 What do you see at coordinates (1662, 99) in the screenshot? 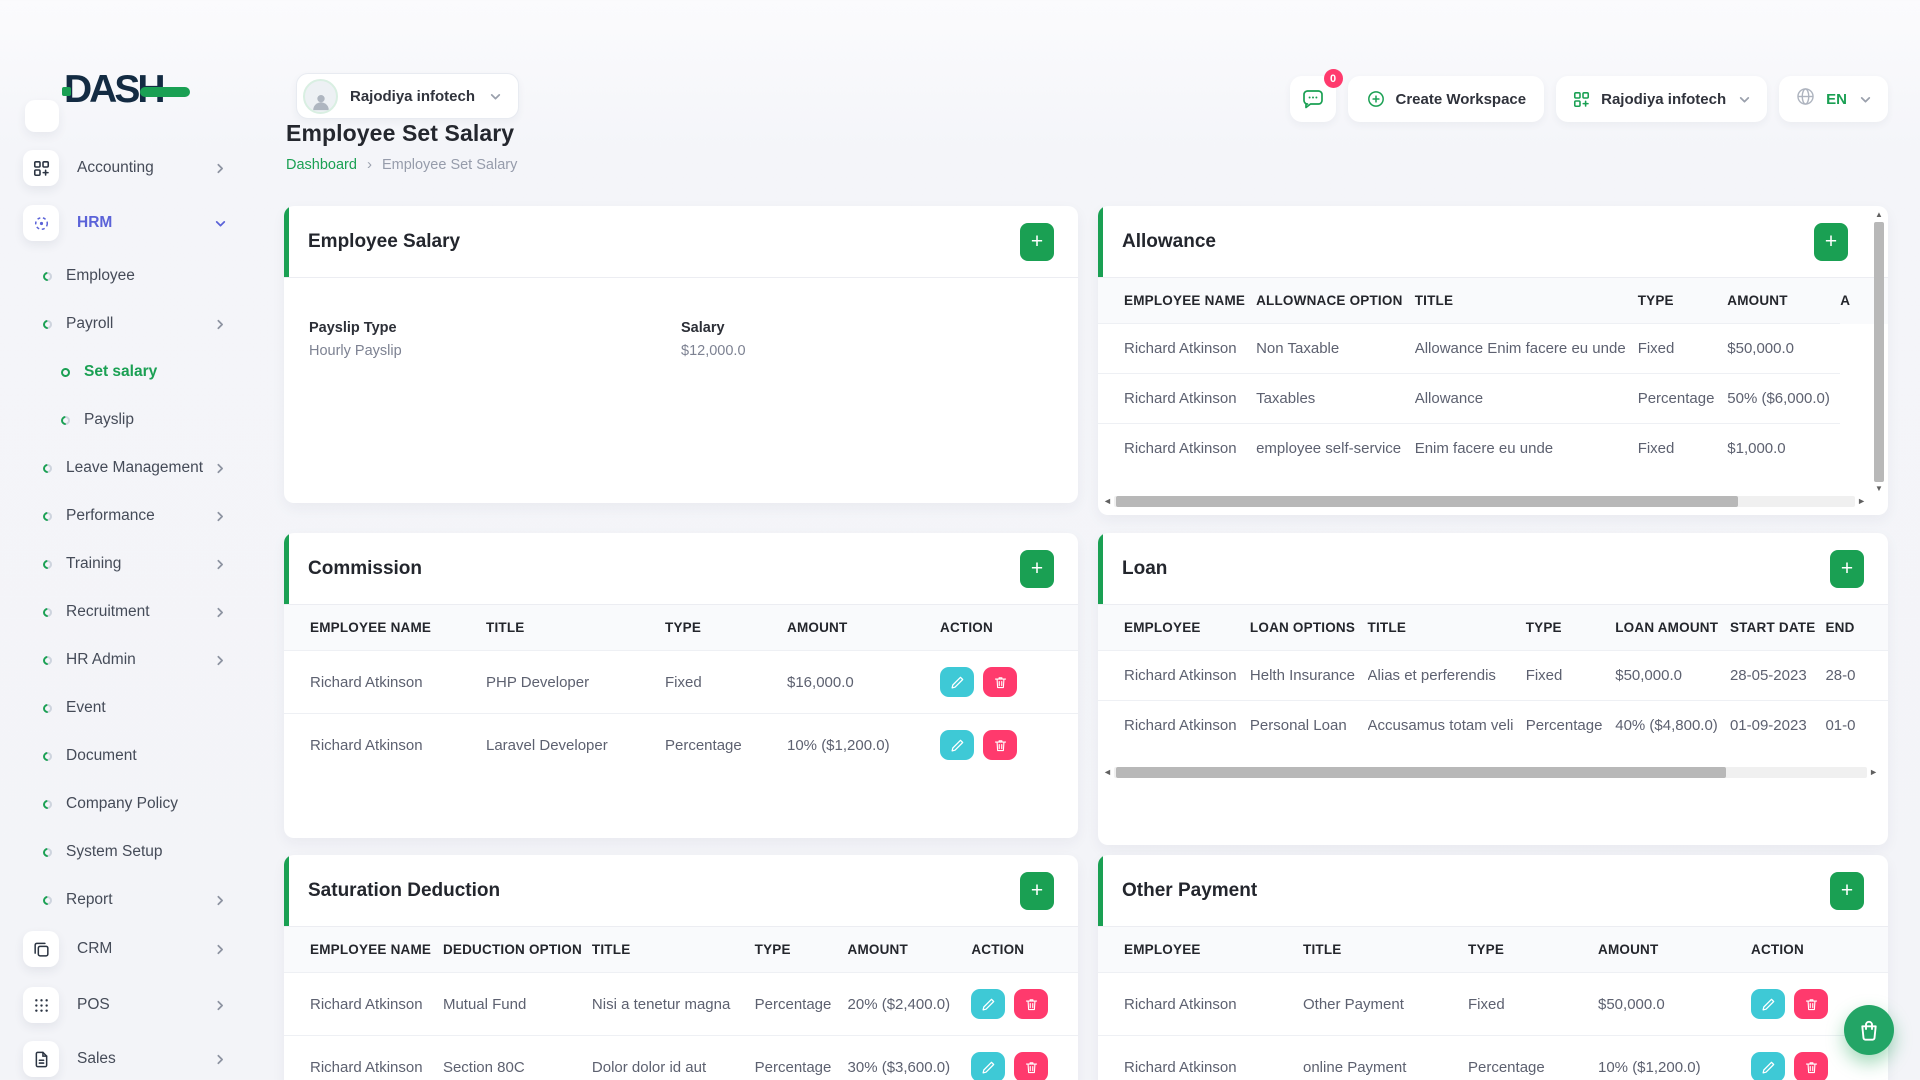
I see `organization-dropdown: Rajodiya infotech` at bounding box center [1662, 99].